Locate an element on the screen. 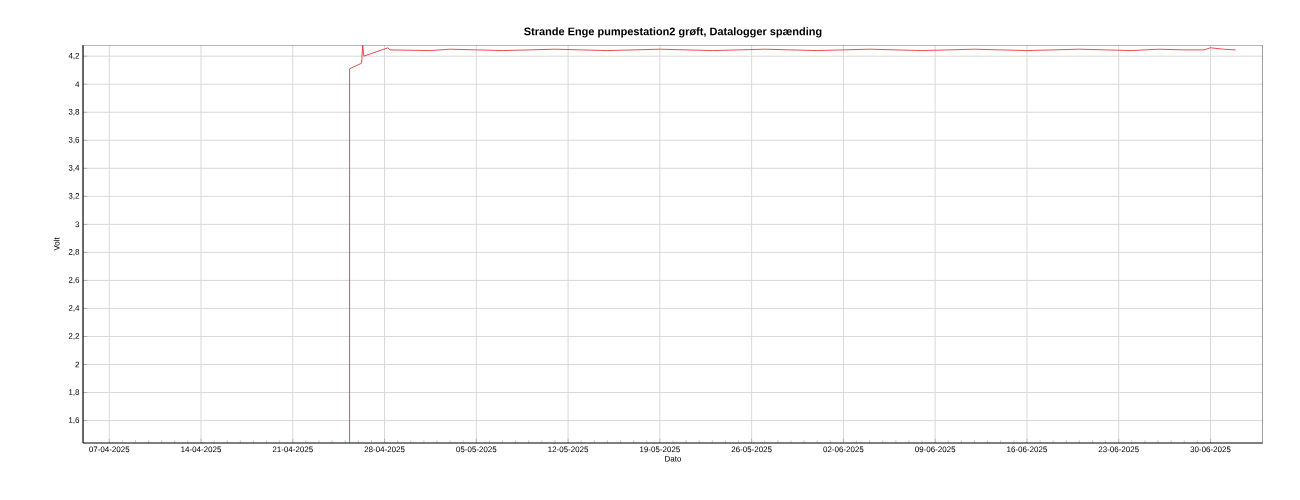 The height and width of the screenshot is (500, 1300). chart-title: Strande Enge pumpestation2 grøft, Datalogger spænding is located at coordinates (673, 32).